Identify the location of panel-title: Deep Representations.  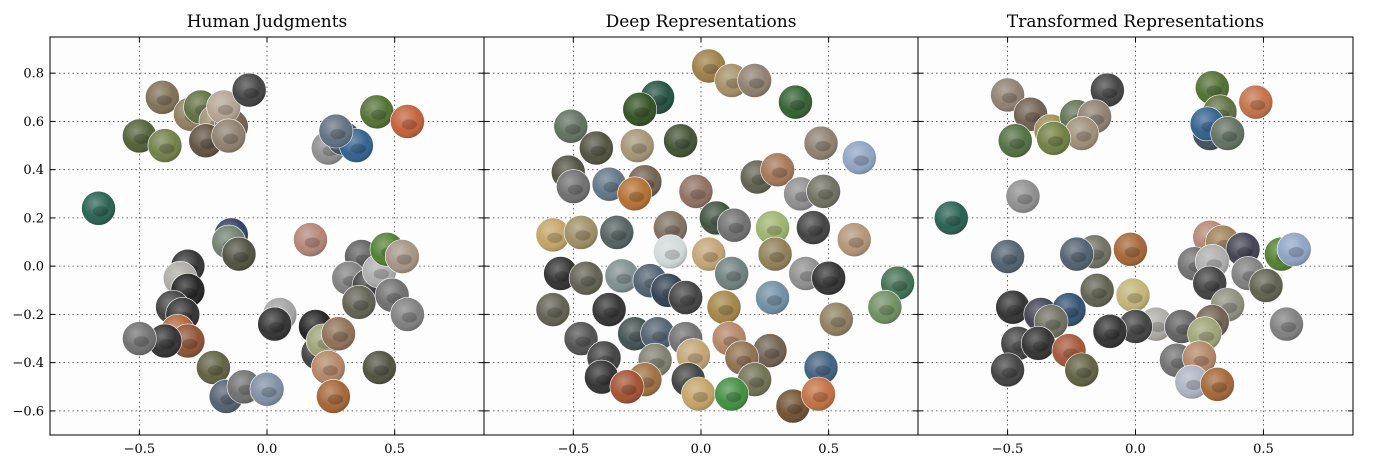
(701, 22).